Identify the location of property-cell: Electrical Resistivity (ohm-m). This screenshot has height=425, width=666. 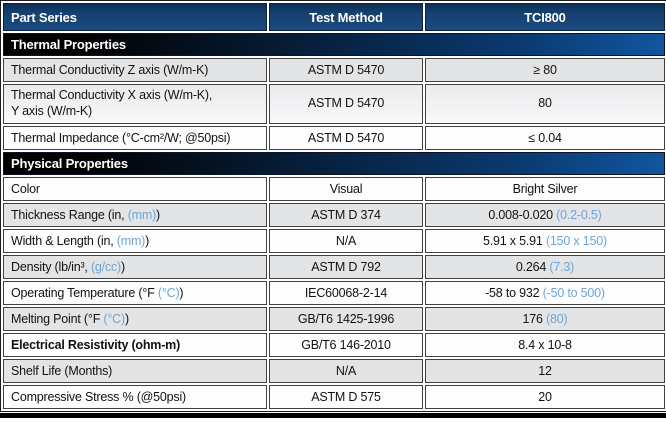
(135, 345).